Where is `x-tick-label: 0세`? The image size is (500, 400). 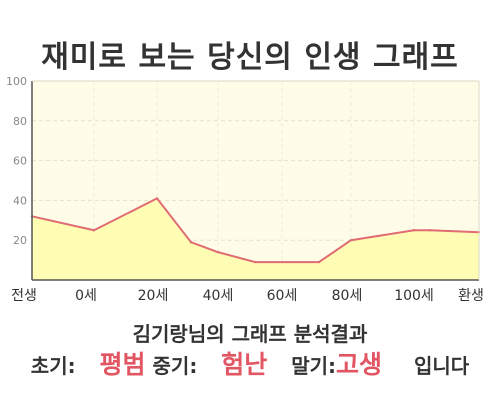 x-tick-label: 0세 is located at coordinates (86, 296).